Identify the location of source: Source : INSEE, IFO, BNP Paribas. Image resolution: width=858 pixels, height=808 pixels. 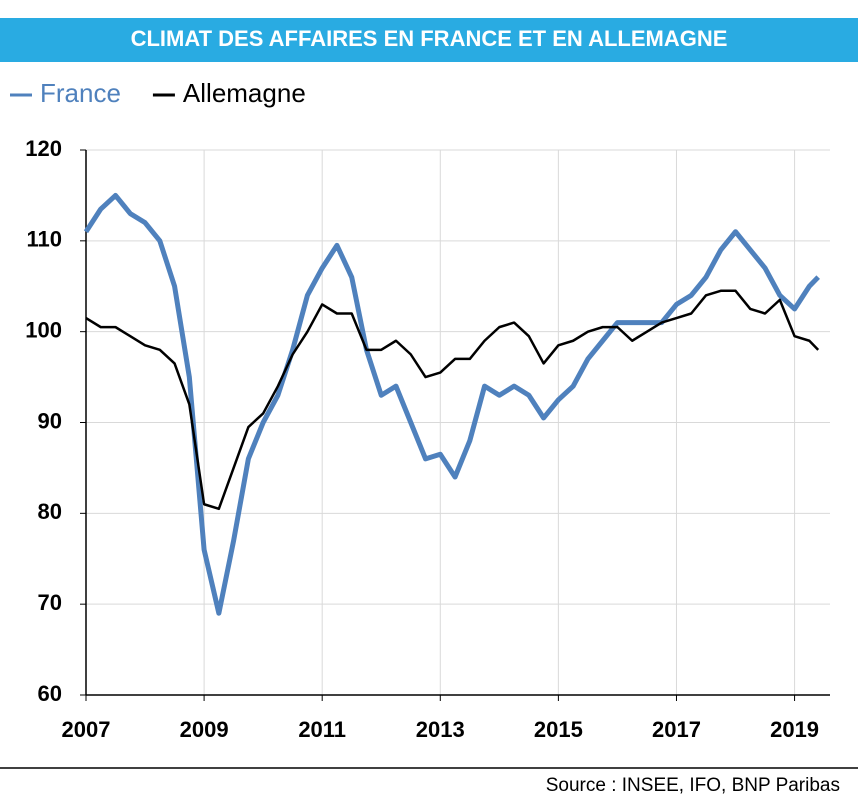
(693, 785).